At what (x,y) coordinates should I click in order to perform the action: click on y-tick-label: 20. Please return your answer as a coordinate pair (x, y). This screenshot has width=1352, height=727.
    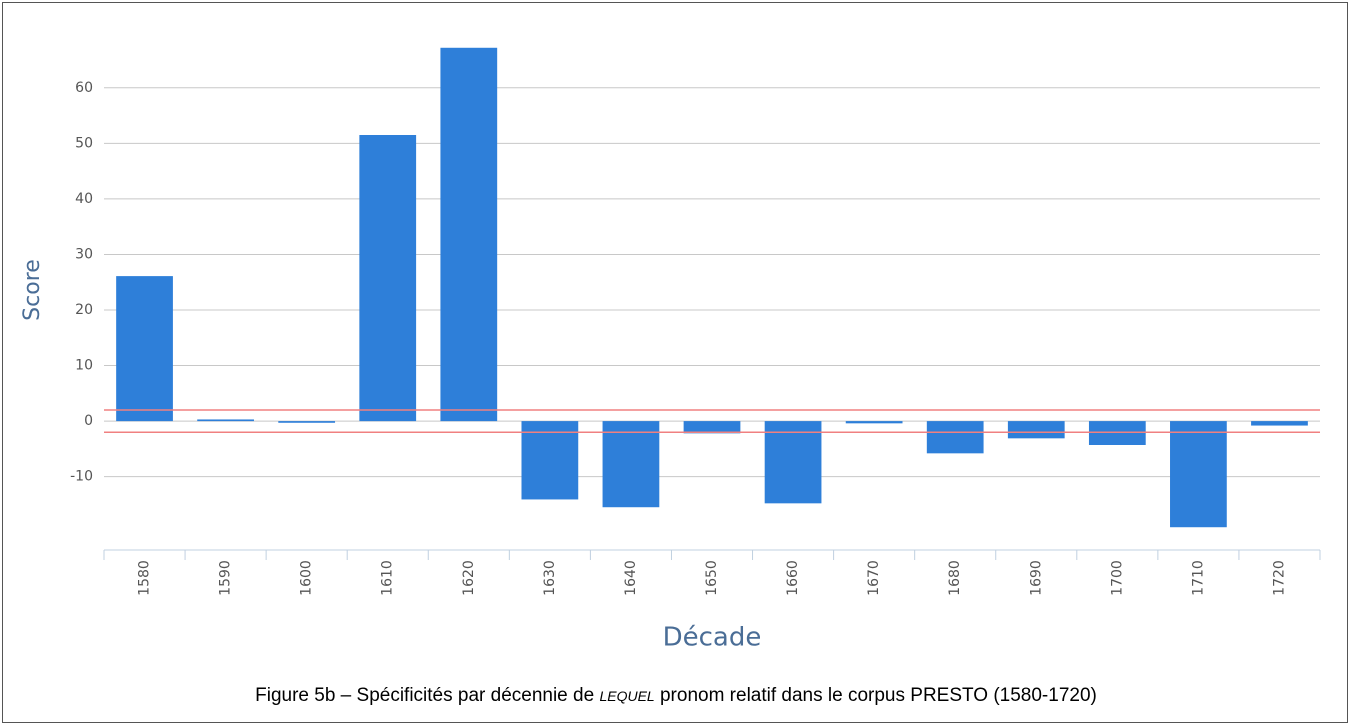
    Looking at the image, I should click on (84, 310).